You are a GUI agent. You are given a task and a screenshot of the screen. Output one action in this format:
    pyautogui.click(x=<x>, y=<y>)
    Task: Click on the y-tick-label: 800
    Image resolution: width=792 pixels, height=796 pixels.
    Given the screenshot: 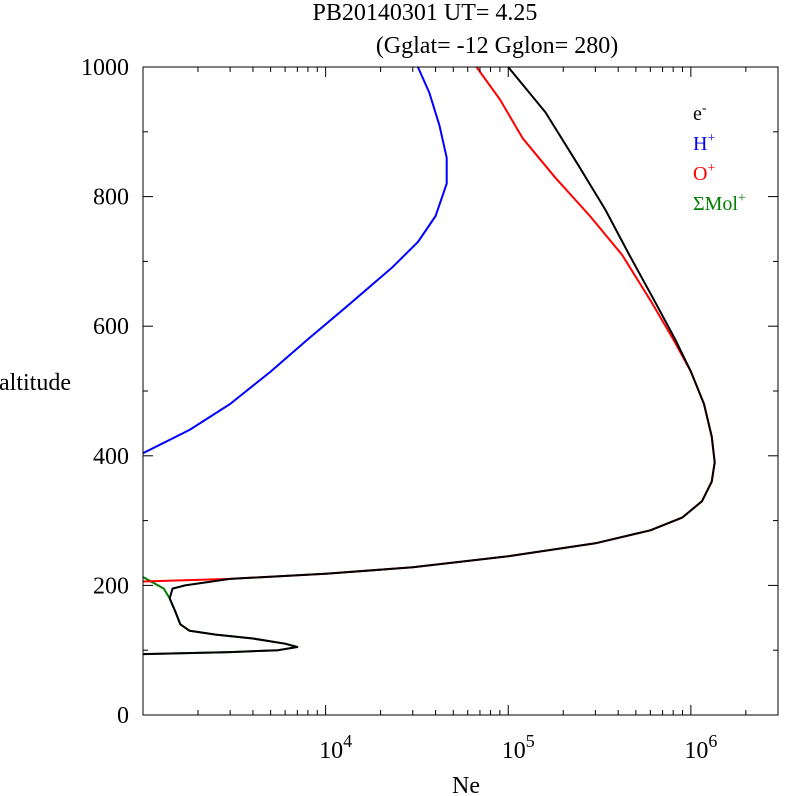 What is the action you would take?
    pyautogui.click(x=111, y=198)
    